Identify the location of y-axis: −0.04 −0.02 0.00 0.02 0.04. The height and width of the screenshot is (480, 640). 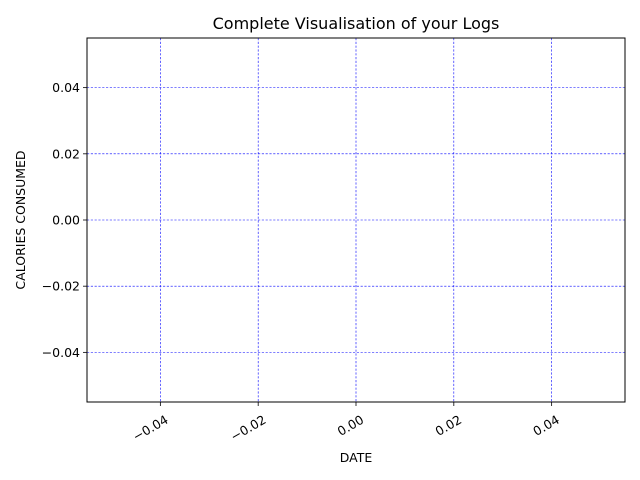
(64, 220).